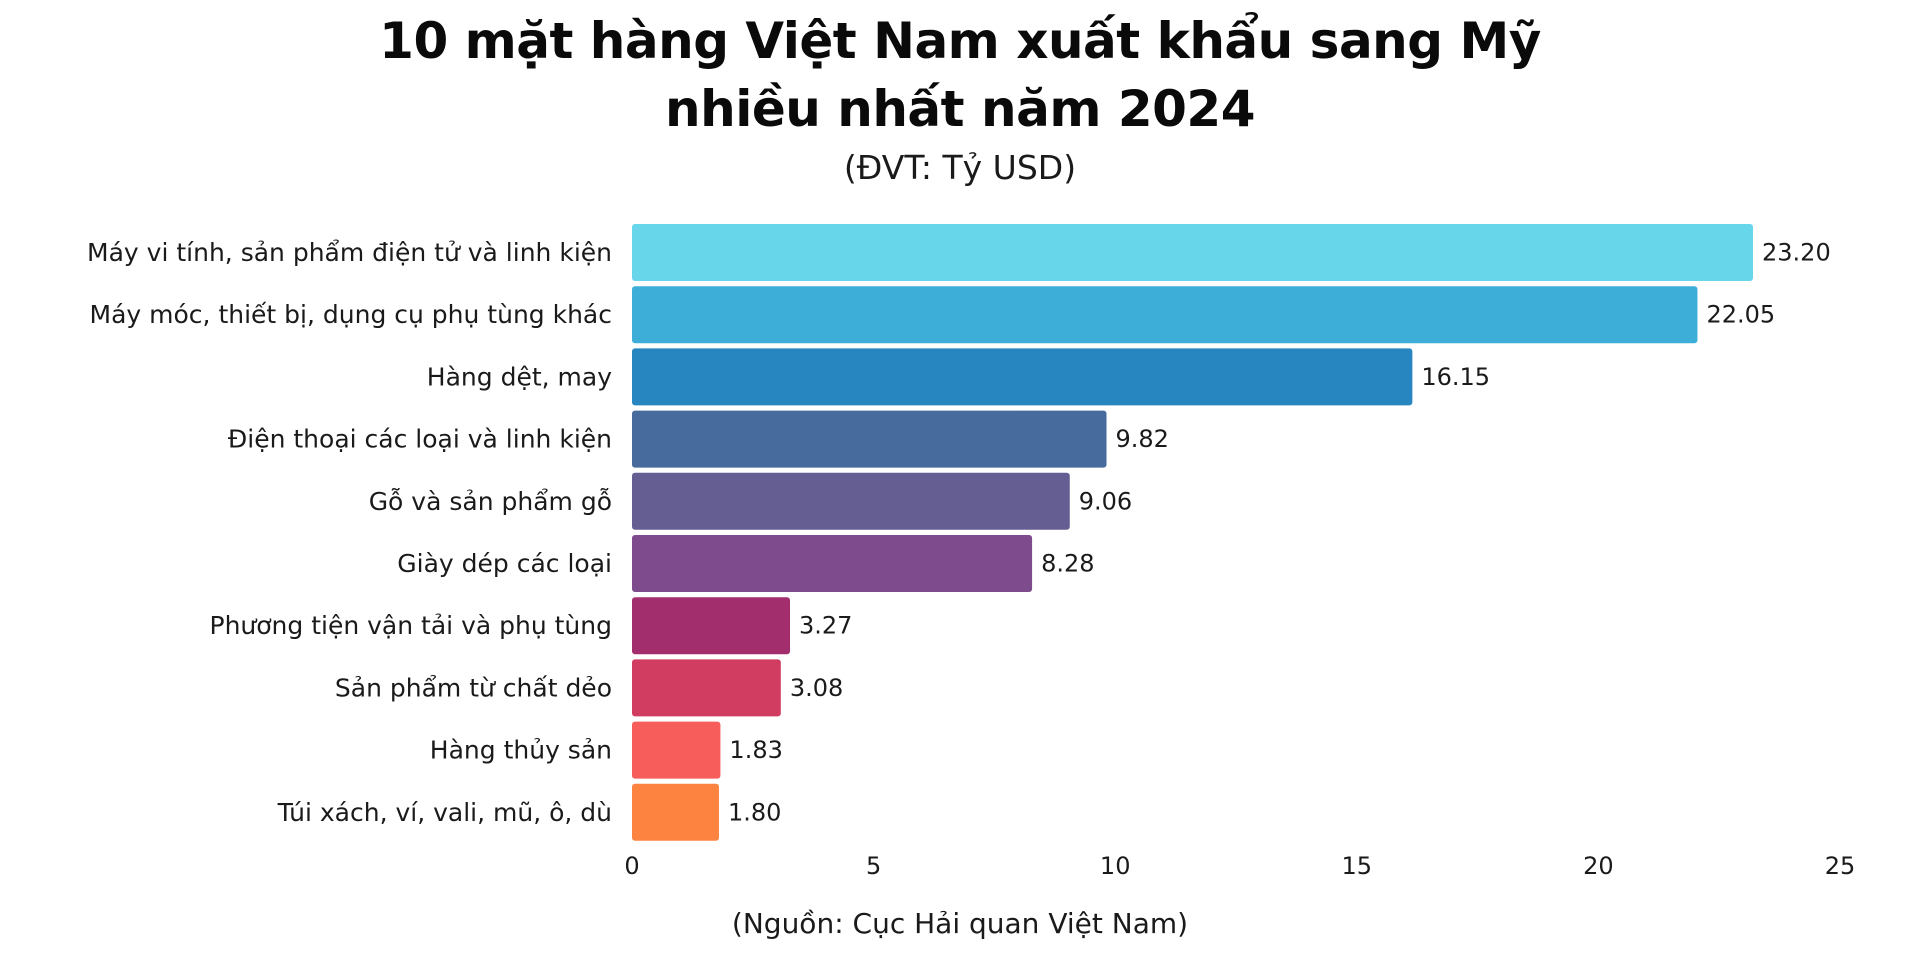  I want to click on x-tick-label: 25, so click(1840, 866).